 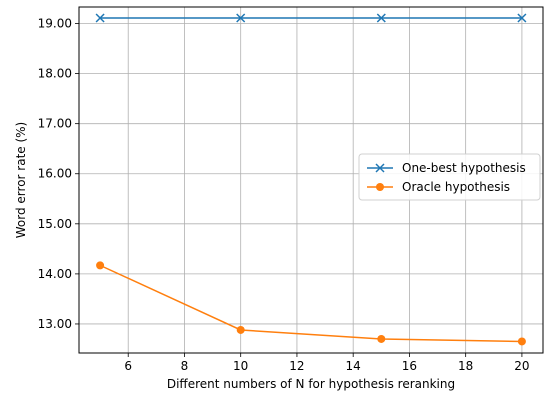 I want to click on y-tick-label: 13.00, so click(x=55, y=324).